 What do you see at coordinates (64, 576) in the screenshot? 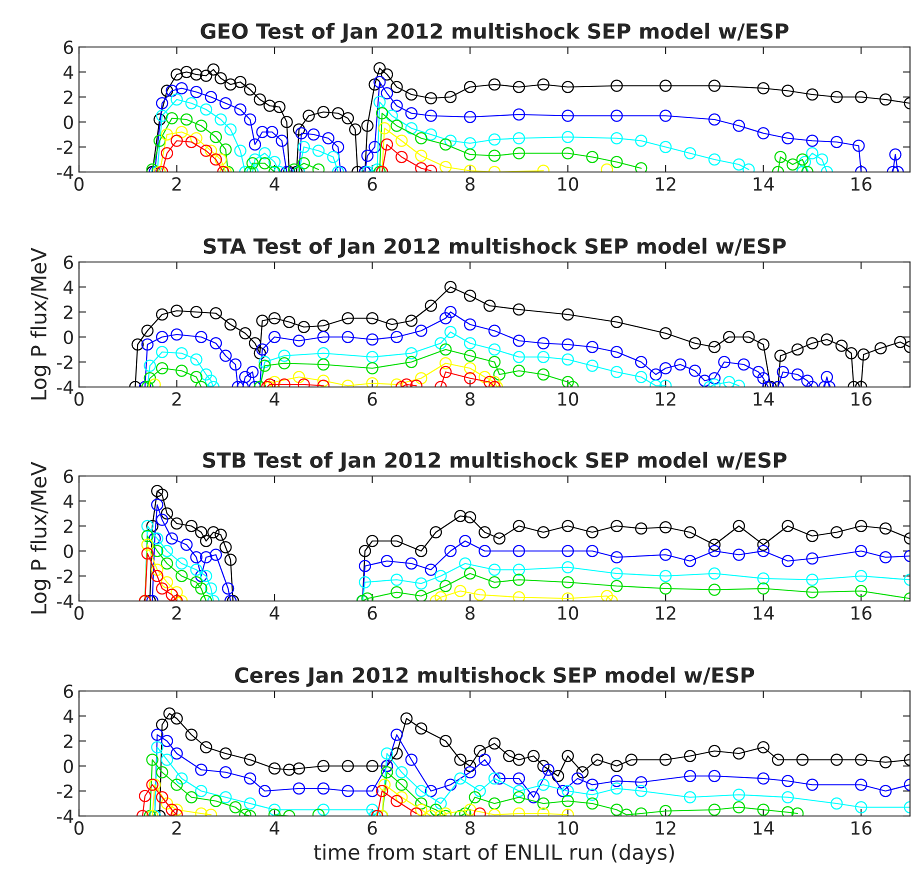
I see `y-tick-label: -2` at bounding box center [64, 576].